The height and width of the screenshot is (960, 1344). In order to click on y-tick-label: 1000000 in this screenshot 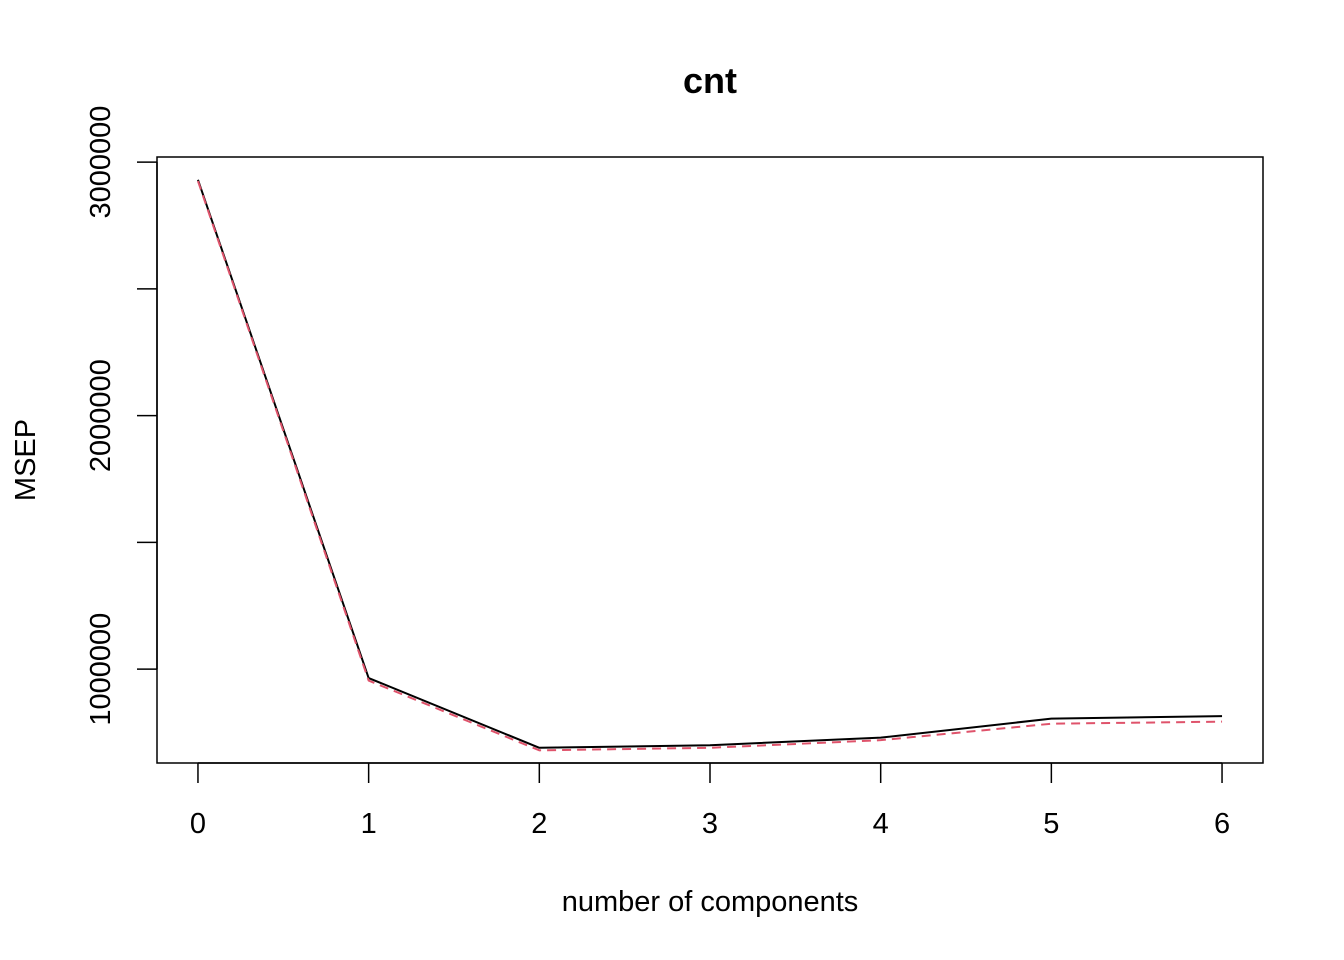, I will do `click(101, 669)`.